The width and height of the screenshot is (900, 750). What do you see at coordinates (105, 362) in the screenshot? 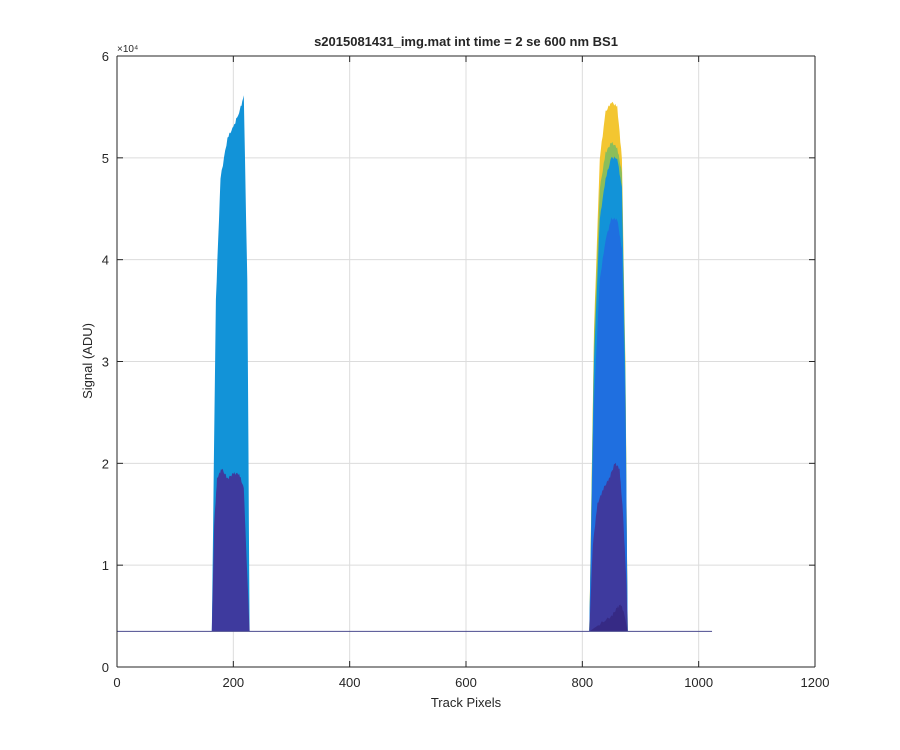
I see `y-tick-label: 3` at bounding box center [105, 362].